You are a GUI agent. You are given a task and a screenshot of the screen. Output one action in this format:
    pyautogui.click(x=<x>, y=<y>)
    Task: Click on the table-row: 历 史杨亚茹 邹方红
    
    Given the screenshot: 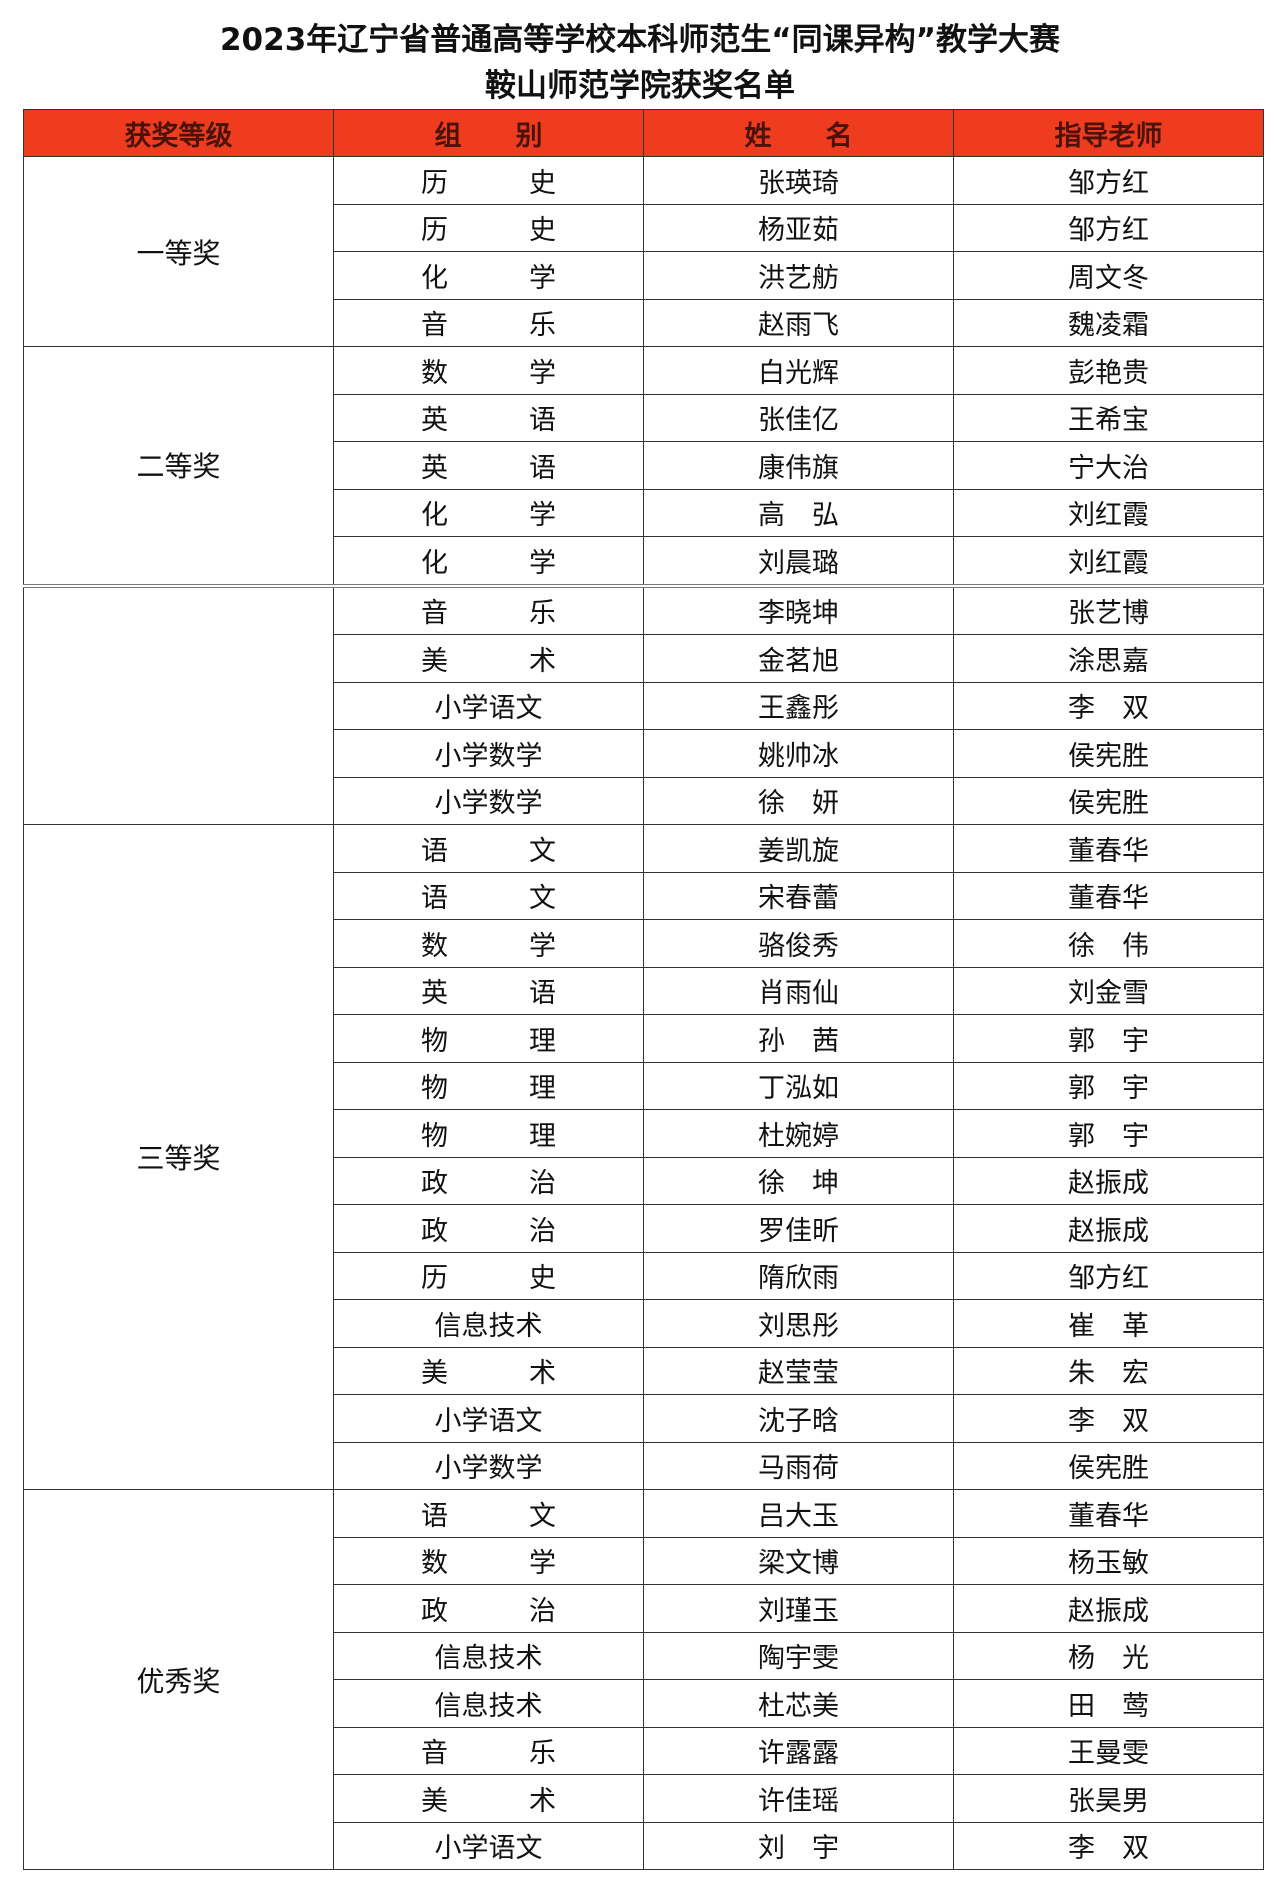 What is the action you would take?
    pyautogui.click(x=644, y=227)
    